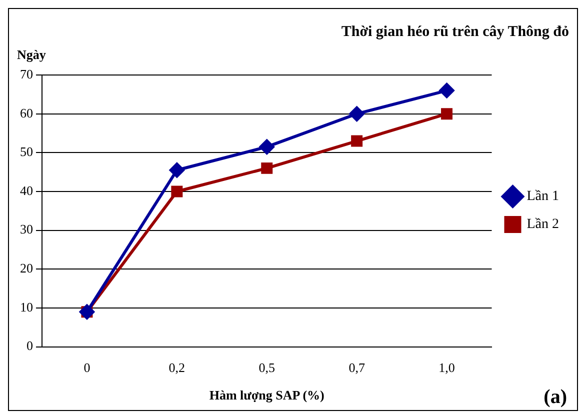 The width and height of the screenshot is (586, 419). Describe the element at coordinates (26, 306) in the screenshot. I see `y-tick-label: 10` at that location.